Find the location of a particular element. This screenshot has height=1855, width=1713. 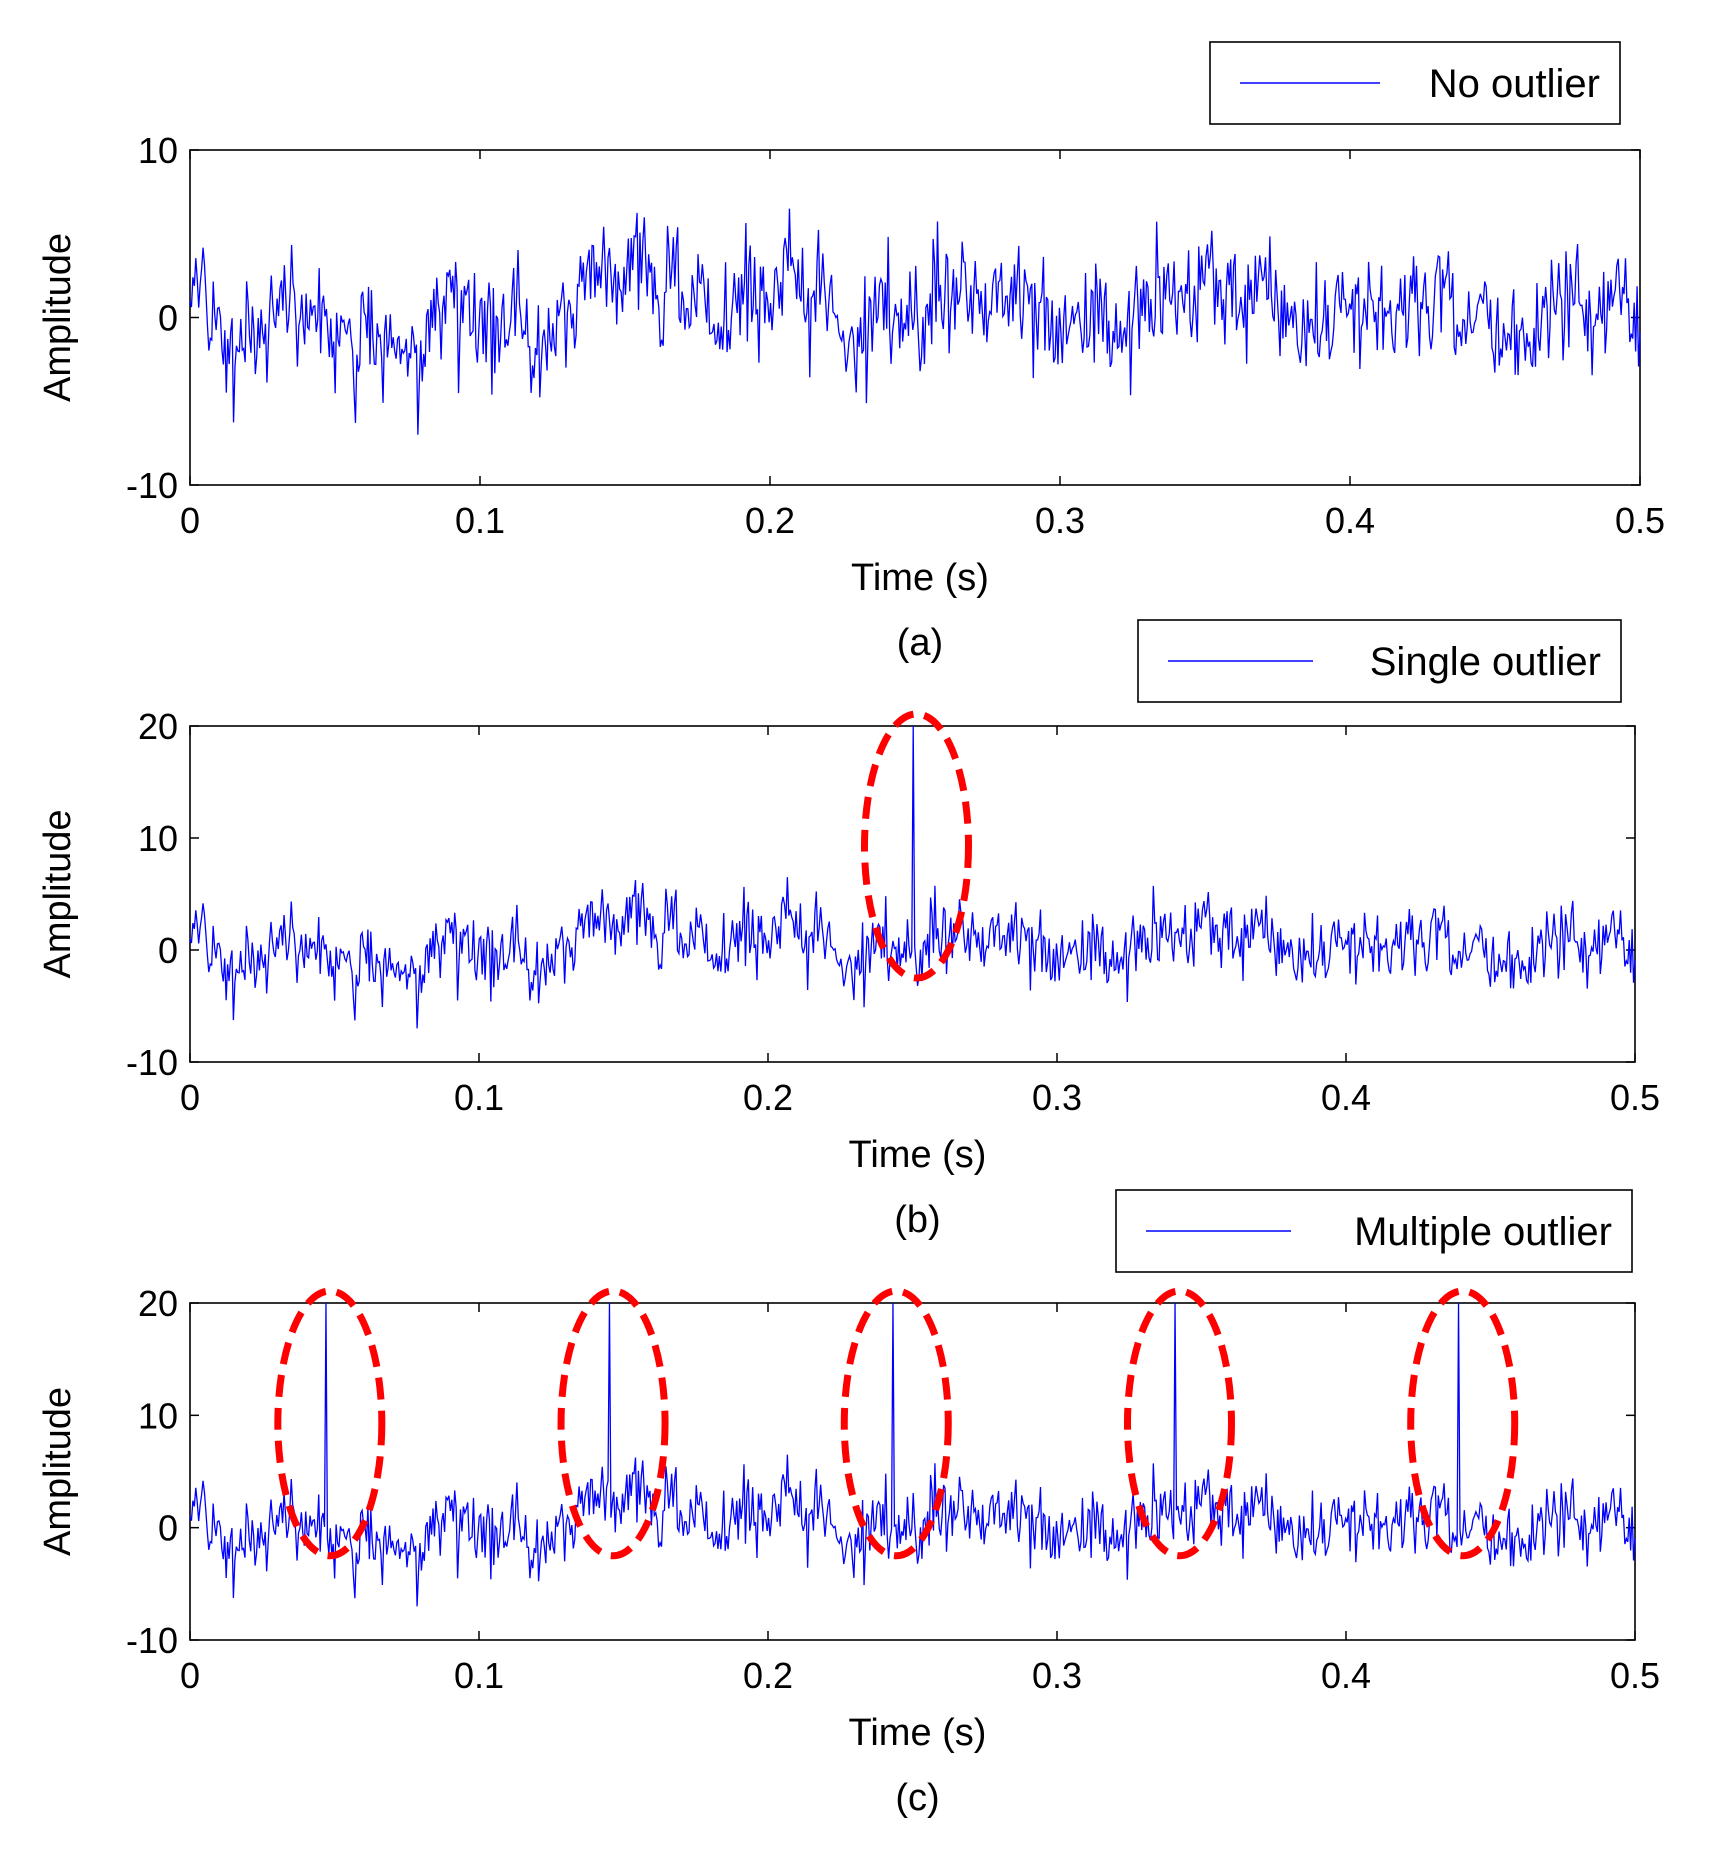

panel-caption: (c) is located at coordinates (917, 1798).